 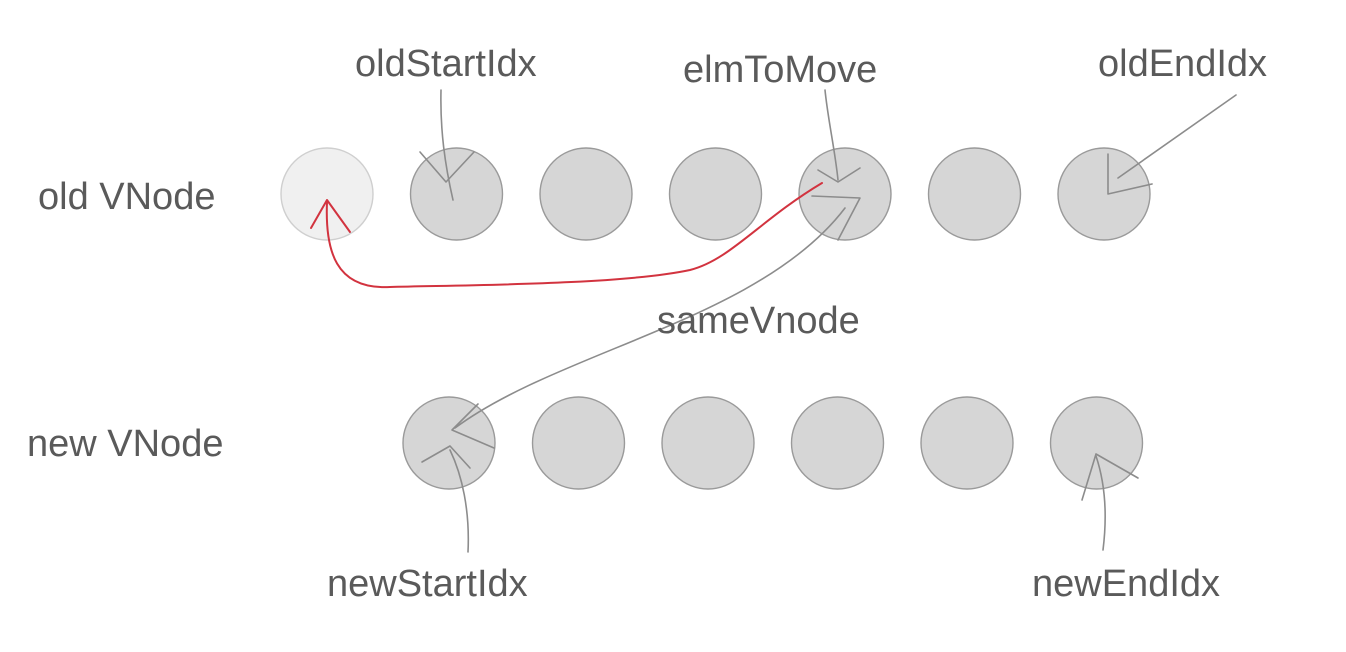 What do you see at coordinates (1126, 584) in the screenshot?
I see `new-end-idx-label: newEndIdx` at bounding box center [1126, 584].